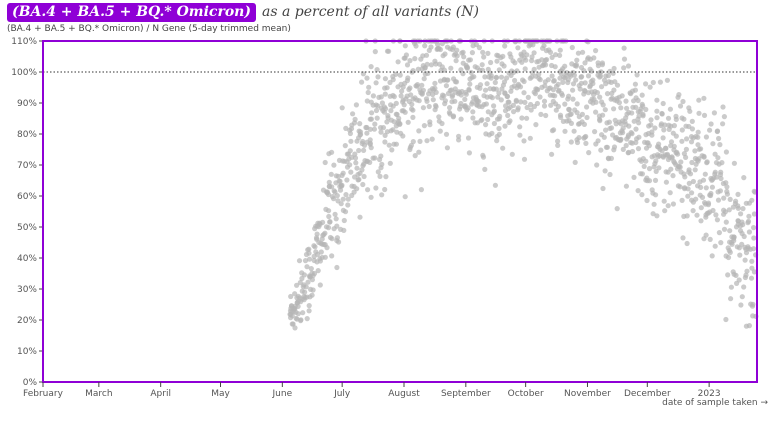 Image resolution: width=774 pixels, height=422 pixels. Describe the element at coordinates (30, 383) in the screenshot. I see `y-tick-label: 0%` at that location.